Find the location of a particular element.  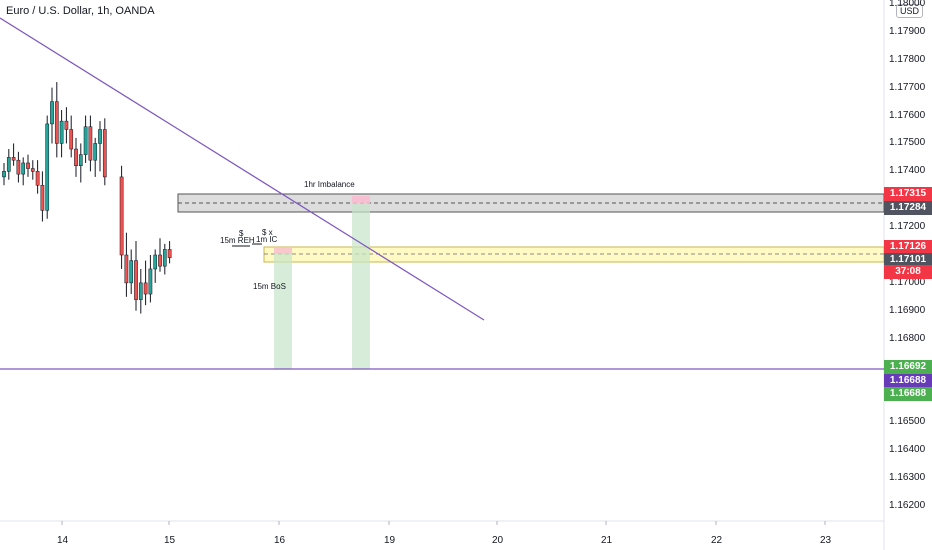

price-axis-label: 1.16800 is located at coordinates (907, 338).